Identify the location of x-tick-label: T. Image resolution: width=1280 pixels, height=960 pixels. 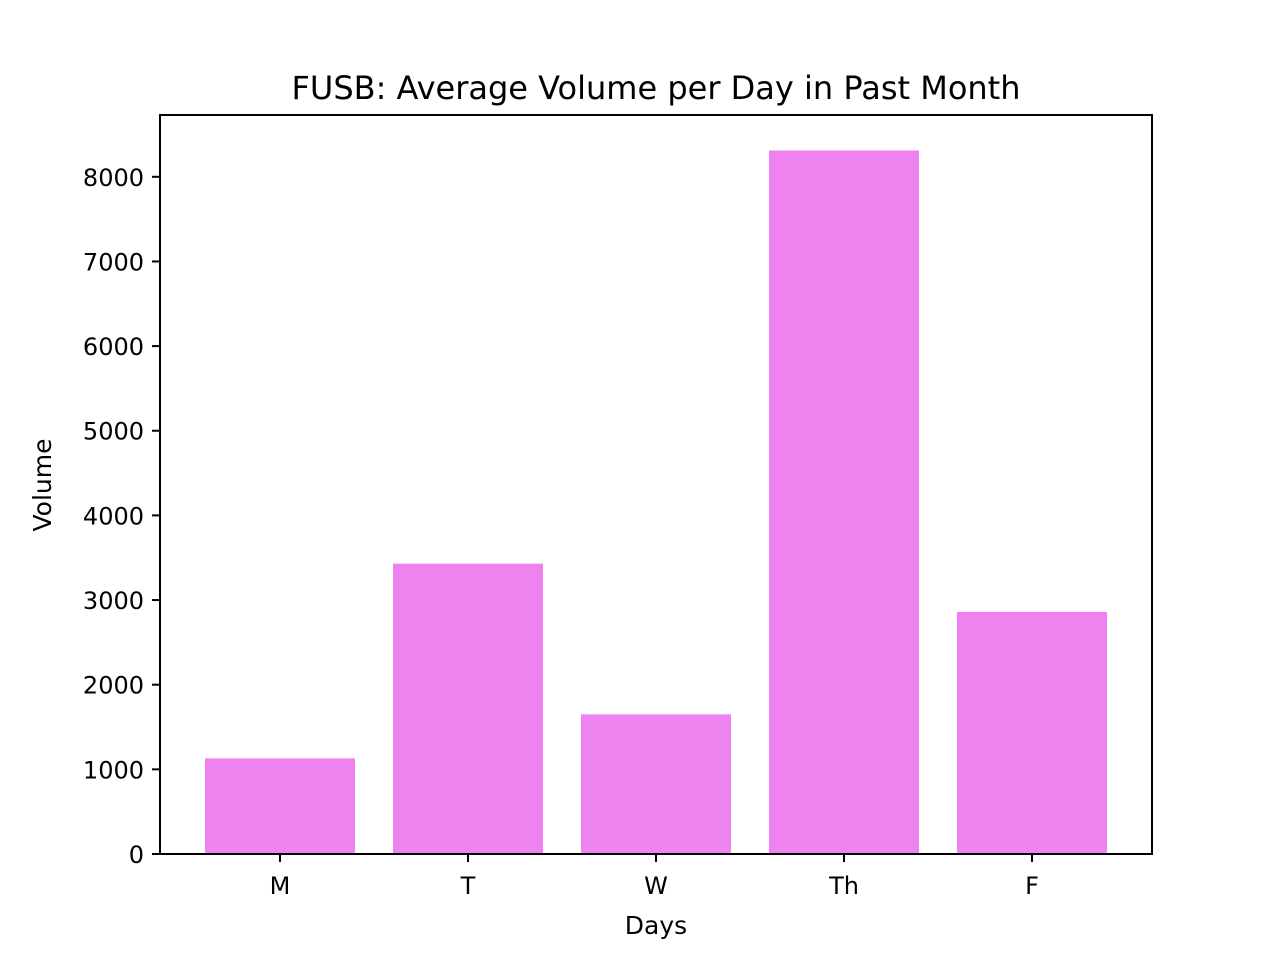
(468, 886).